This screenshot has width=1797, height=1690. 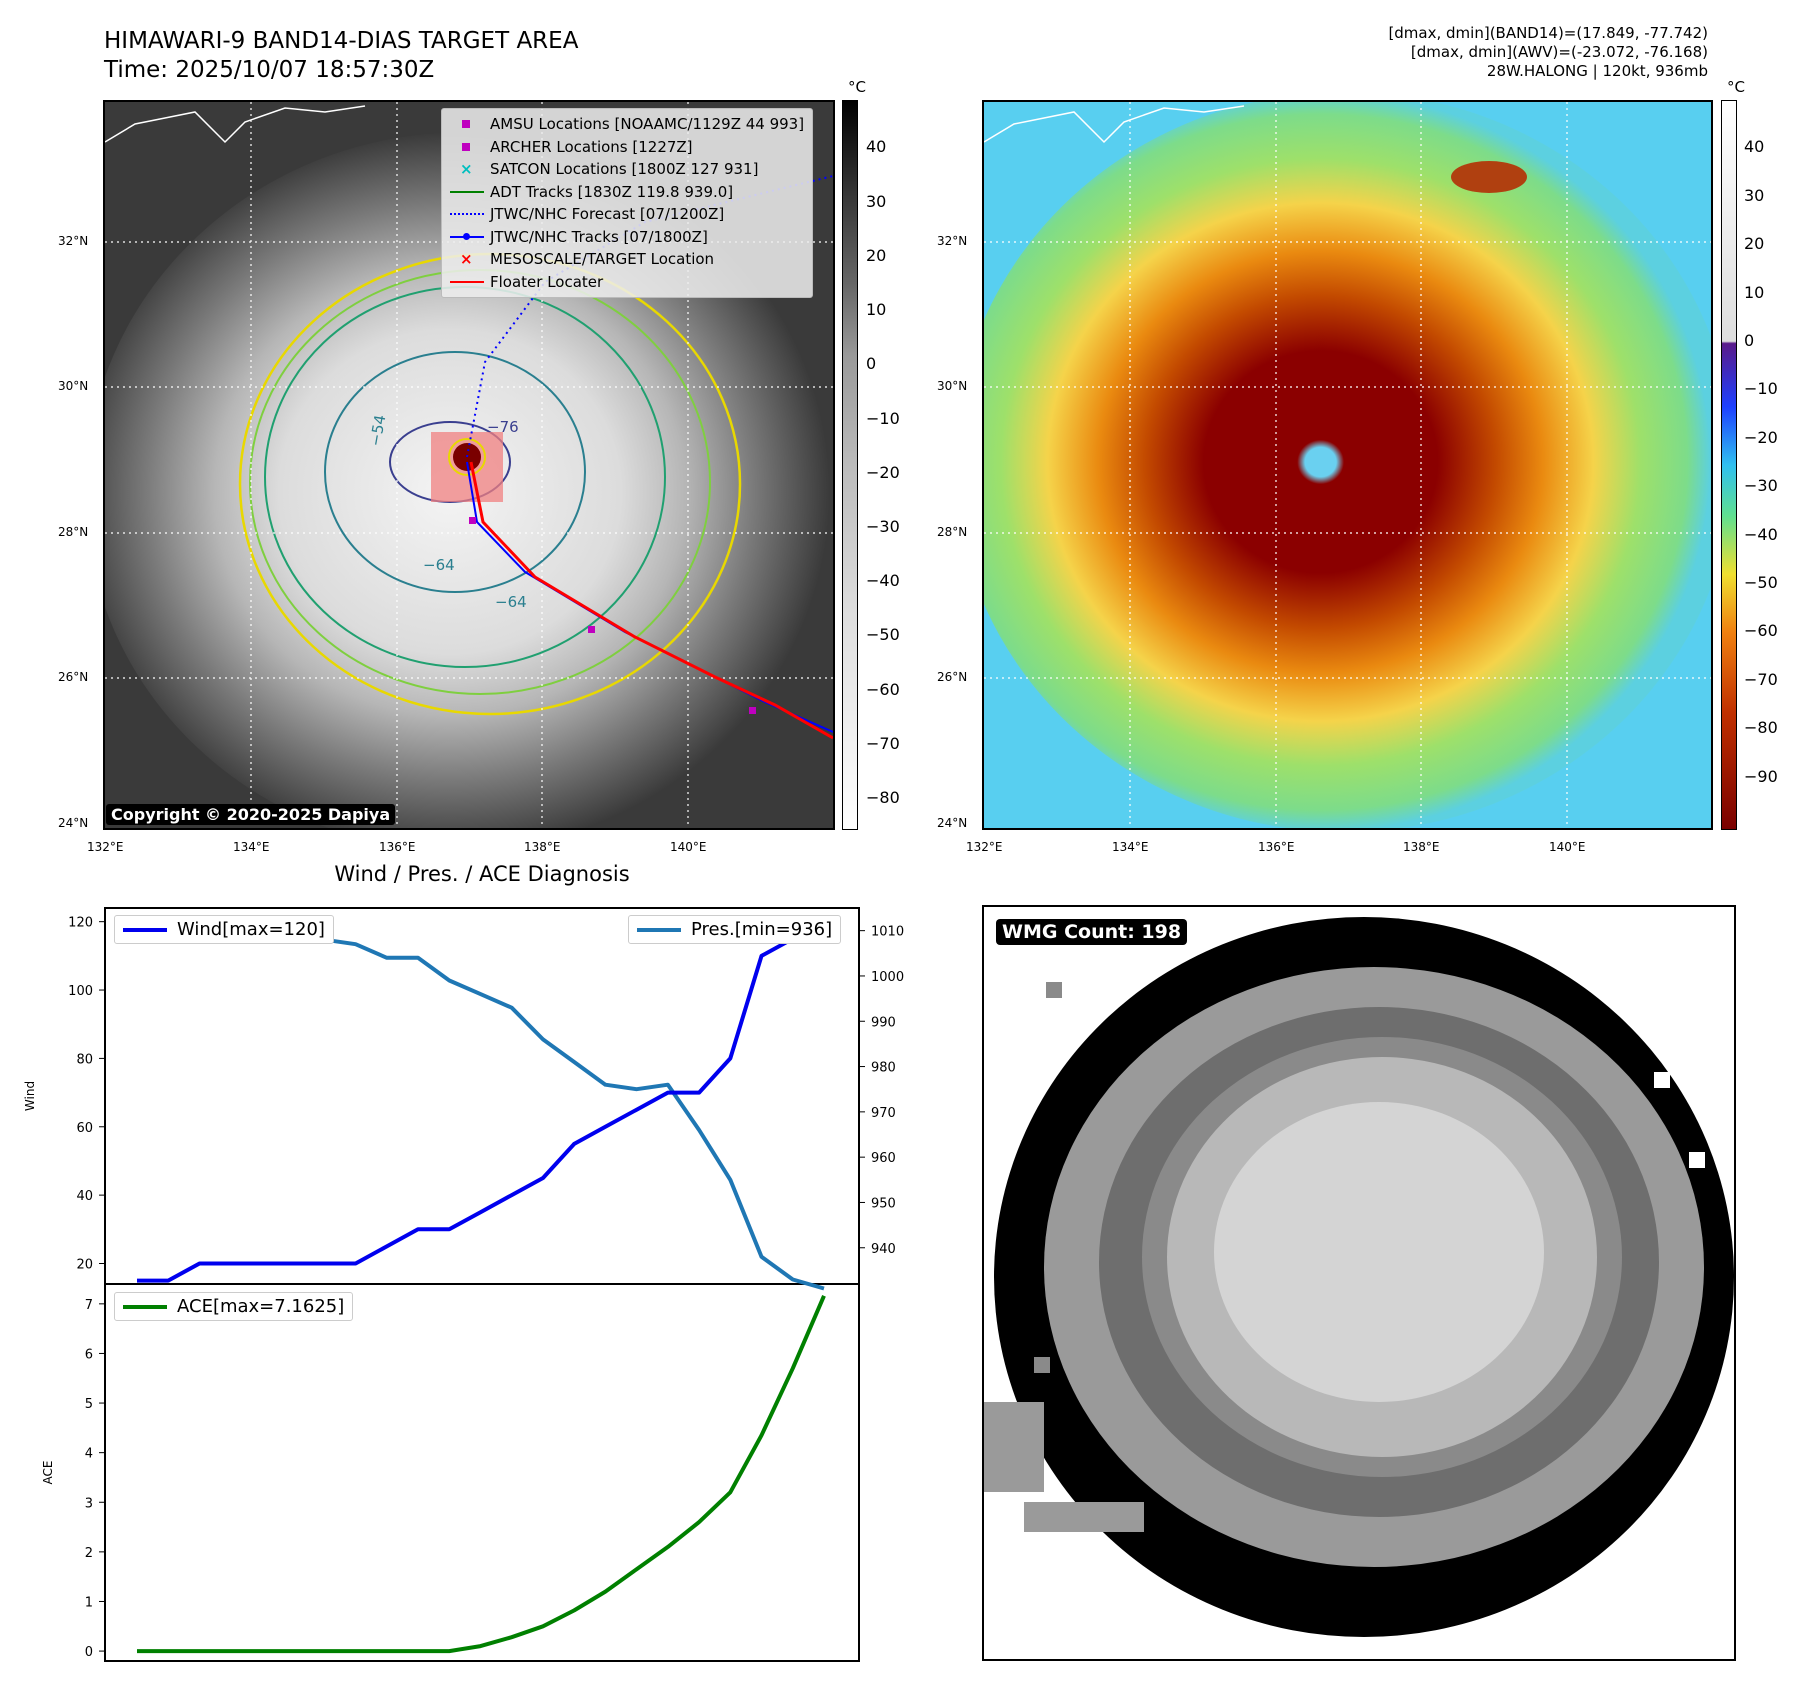 What do you see at coordinates (883, 581) in the screenshot?
I see `colorbar-tick: −40` at bounding box center [883, 581].